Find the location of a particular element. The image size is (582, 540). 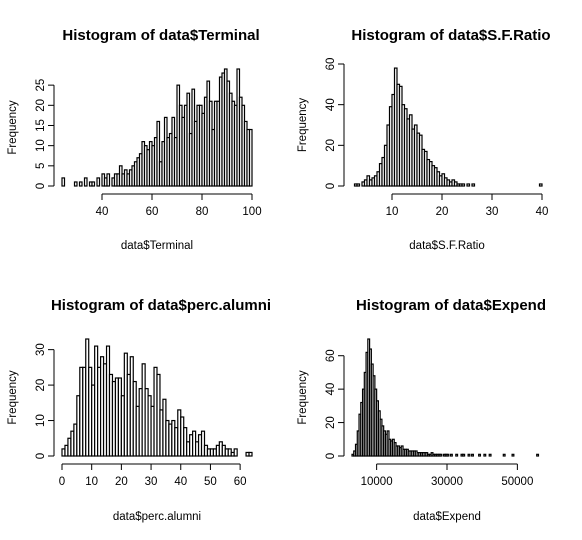

x-tick-label: 80 is located at coordinates (202, 212).